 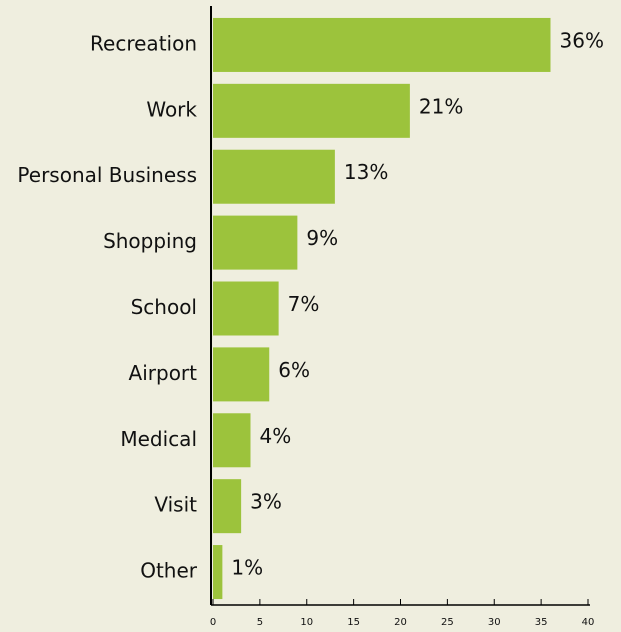 What do you see at coordinates (107, 175) in the screenshot?
I see `category-label: Personal Business` at bounding box center [107, 175].